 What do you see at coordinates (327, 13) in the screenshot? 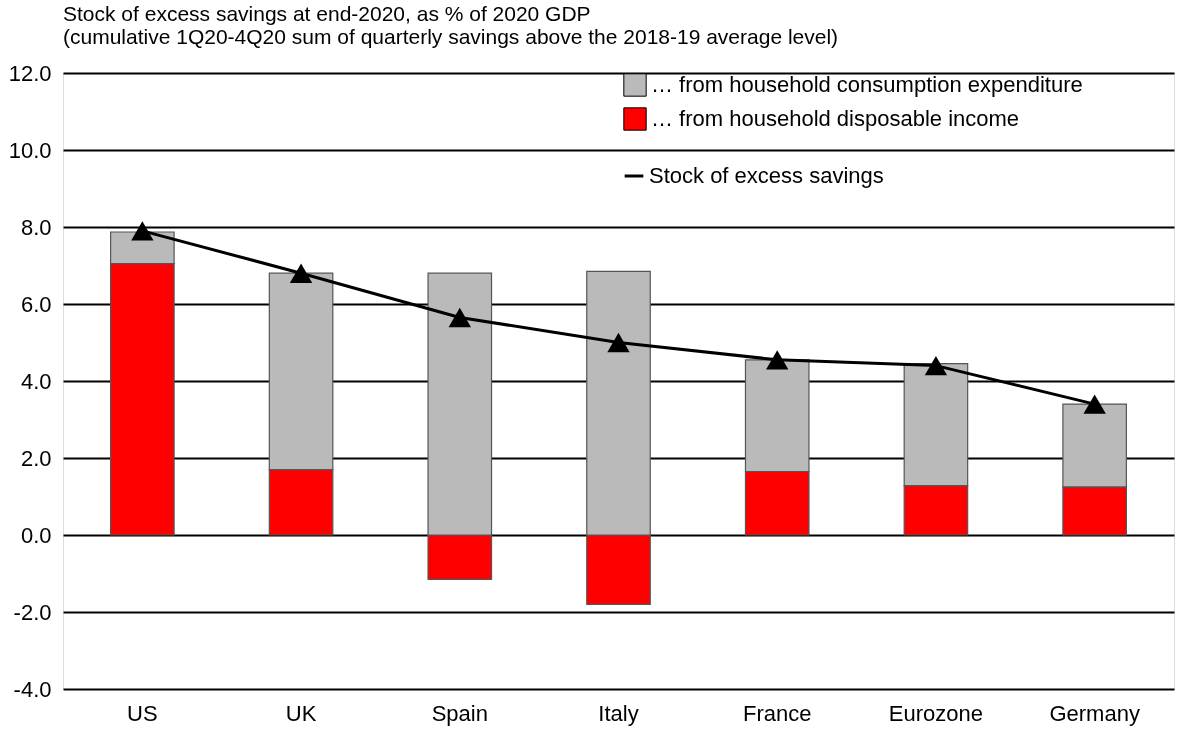
I see `text: Stock of excess savings at end-2020, as % of 2020 GDP` at bounding box center [327, 13].